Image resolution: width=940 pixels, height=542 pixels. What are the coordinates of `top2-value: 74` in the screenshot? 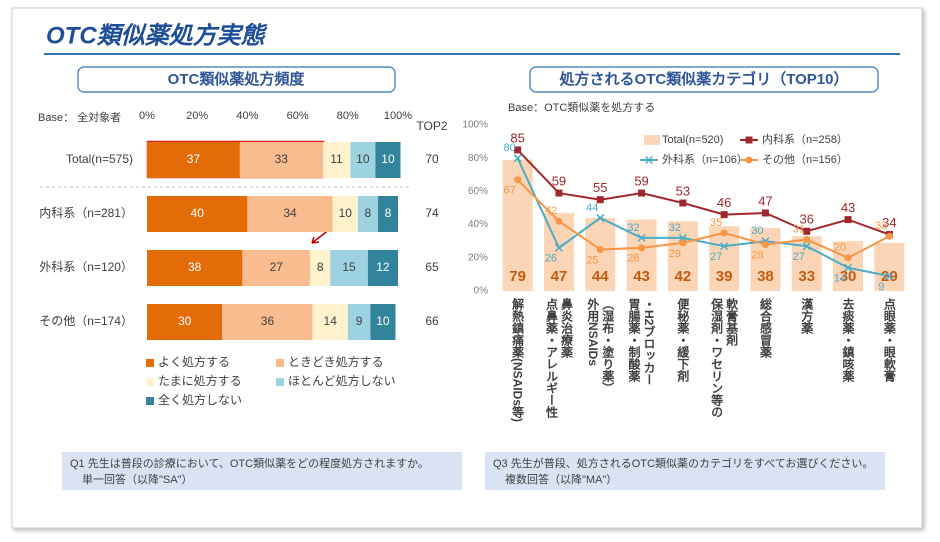 It's located at (432, 213).